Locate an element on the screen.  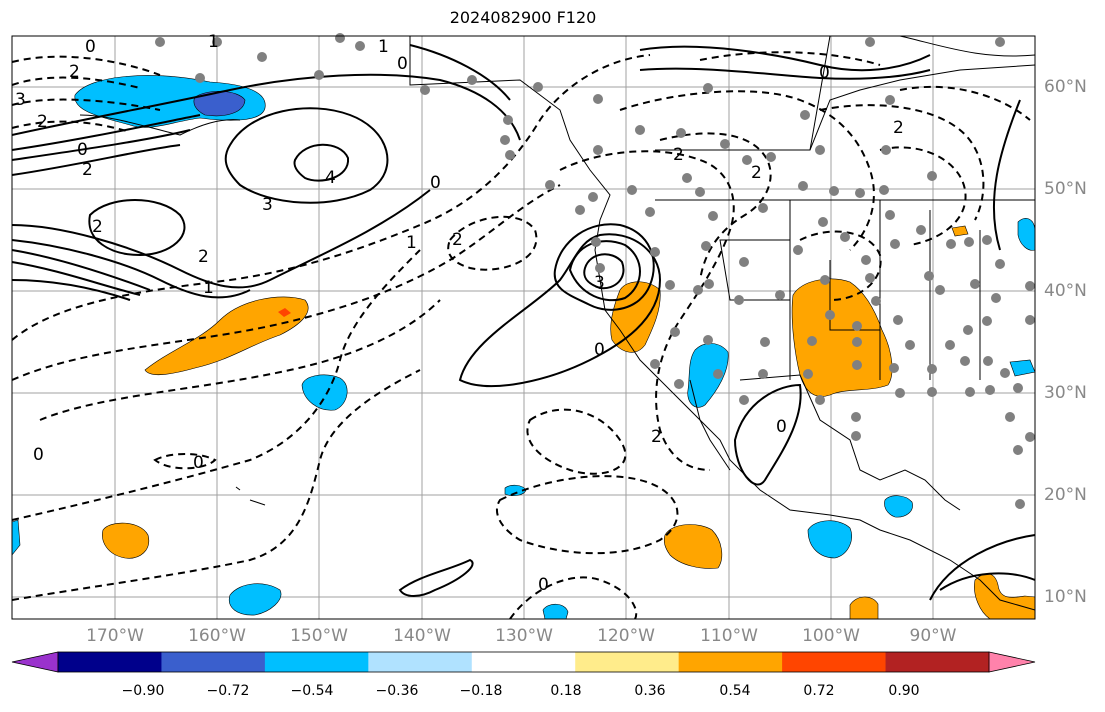
lat-label: 50°N is located at coordinates (1065, 189).